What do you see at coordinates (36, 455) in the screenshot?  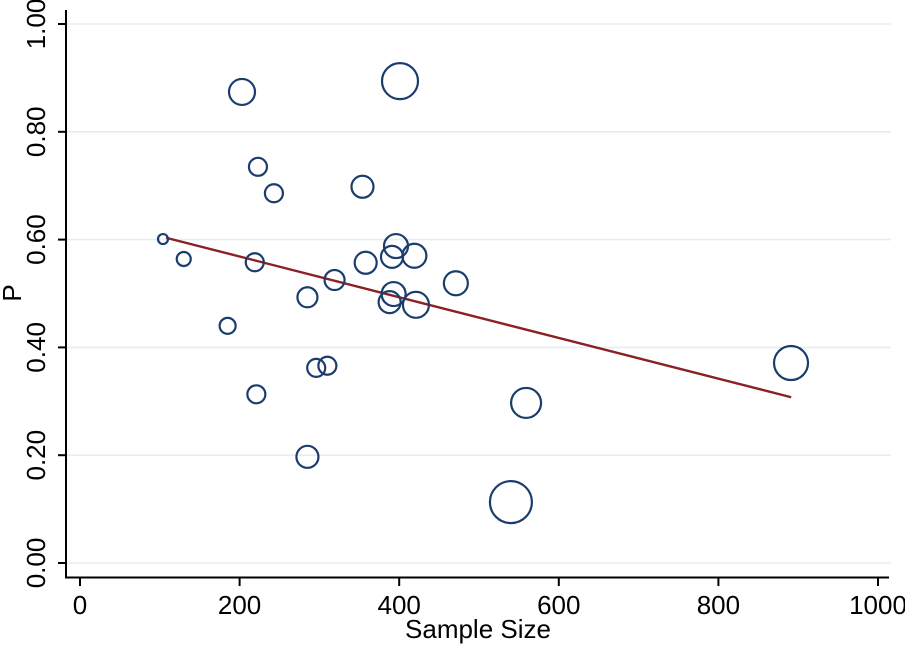 I see `y-tick-label: 0.20` at bounding box center [36, 455].